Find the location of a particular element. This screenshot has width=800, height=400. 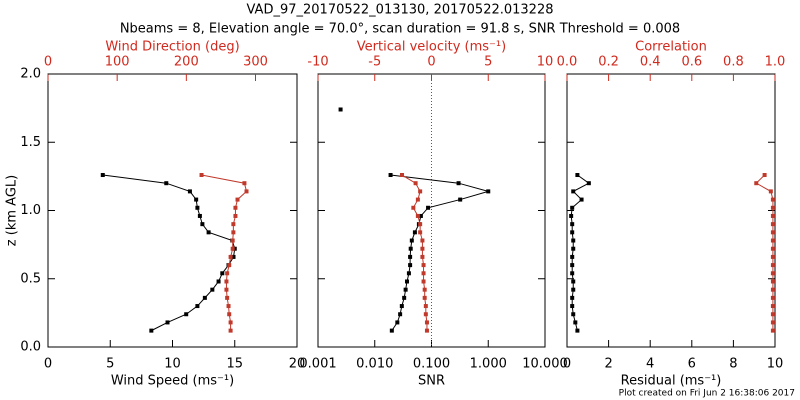

x-tick-label: 6 is located at coordinates (692, 364).